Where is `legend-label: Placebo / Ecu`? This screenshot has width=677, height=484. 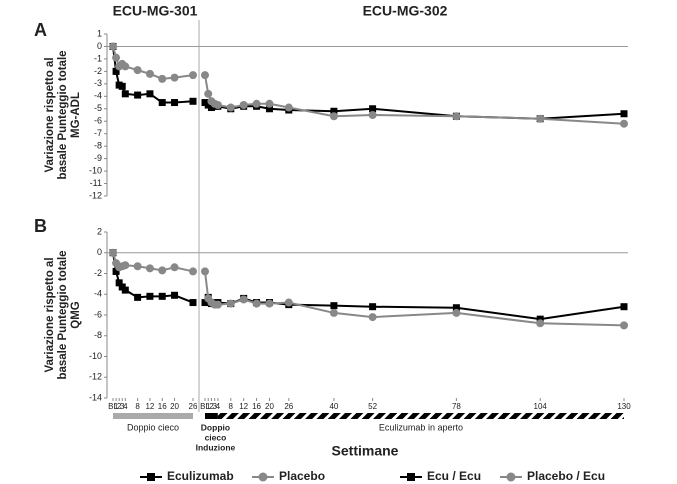 legend-label: Placebo / Ecu is located at coordinates (566, 476).